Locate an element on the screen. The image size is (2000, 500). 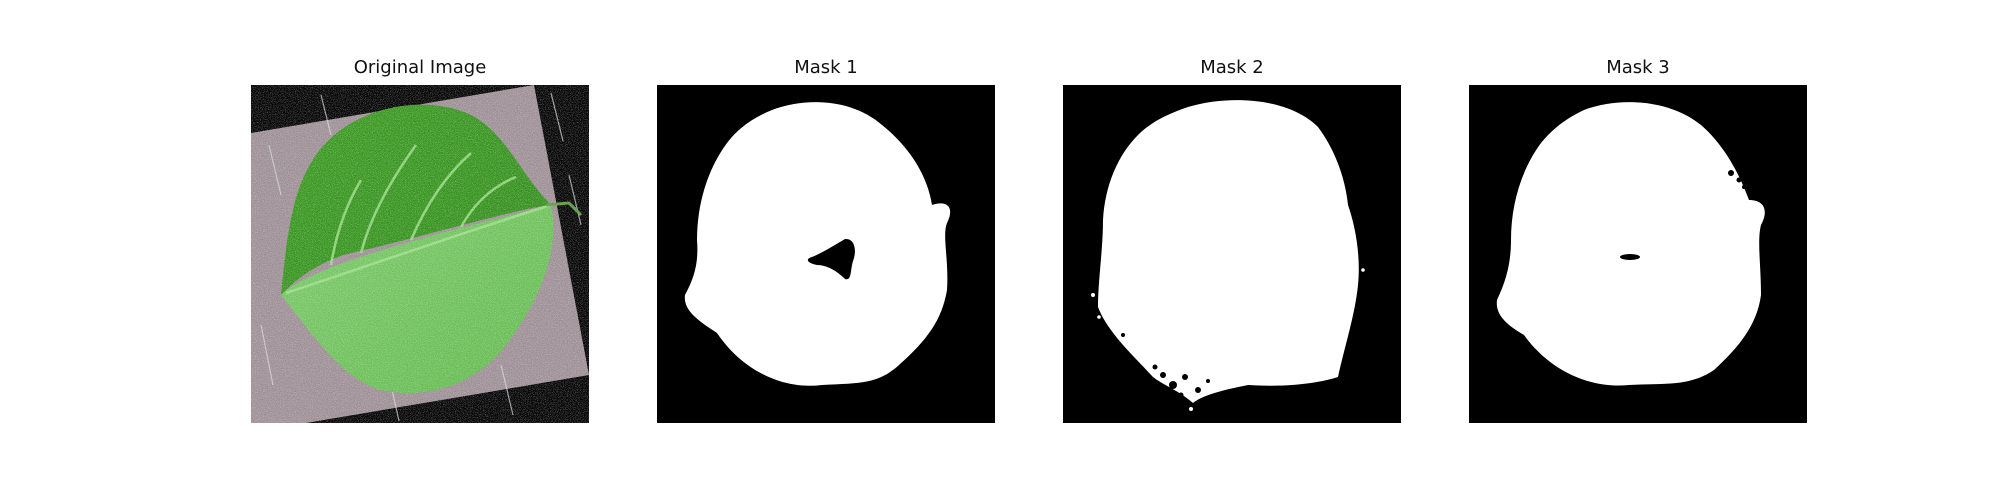
mask-3-title: Mask 3 is located at coordinates (1638, 67).